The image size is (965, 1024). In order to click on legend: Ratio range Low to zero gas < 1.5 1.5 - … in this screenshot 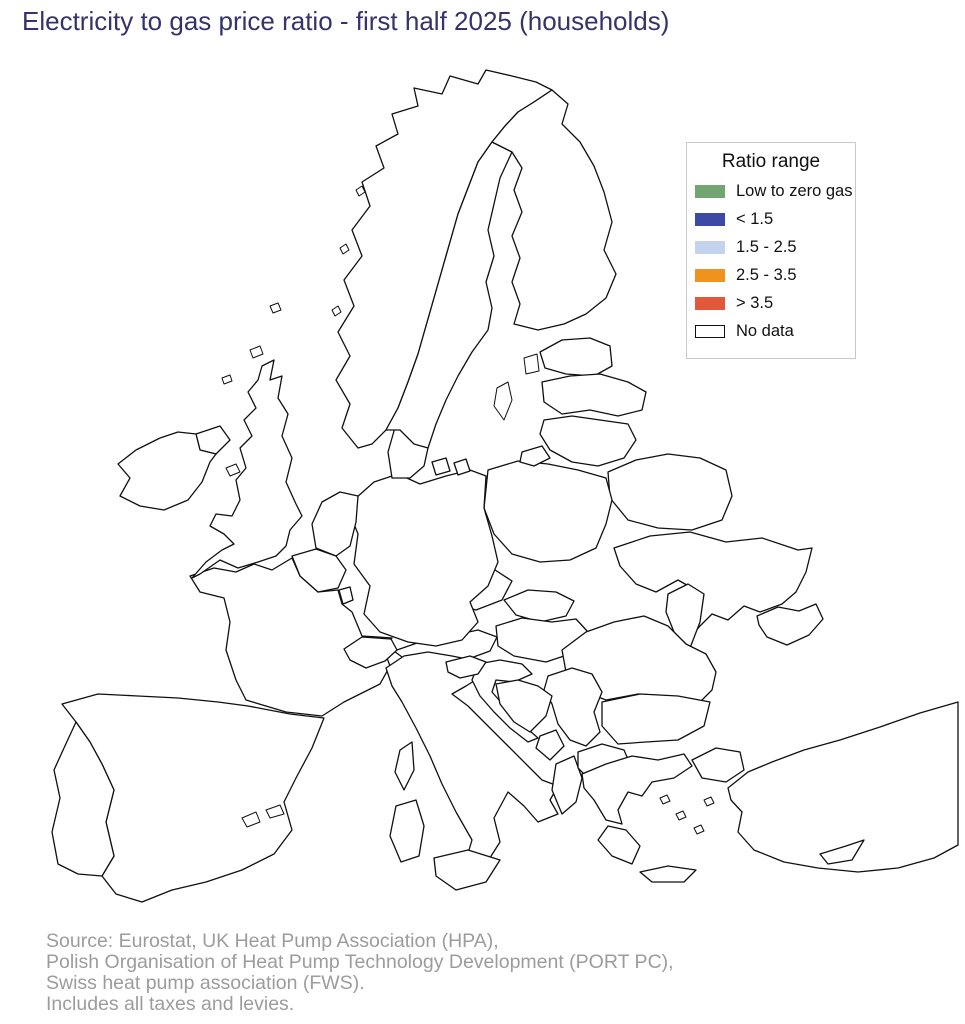, I will do `click(771, 250)`.